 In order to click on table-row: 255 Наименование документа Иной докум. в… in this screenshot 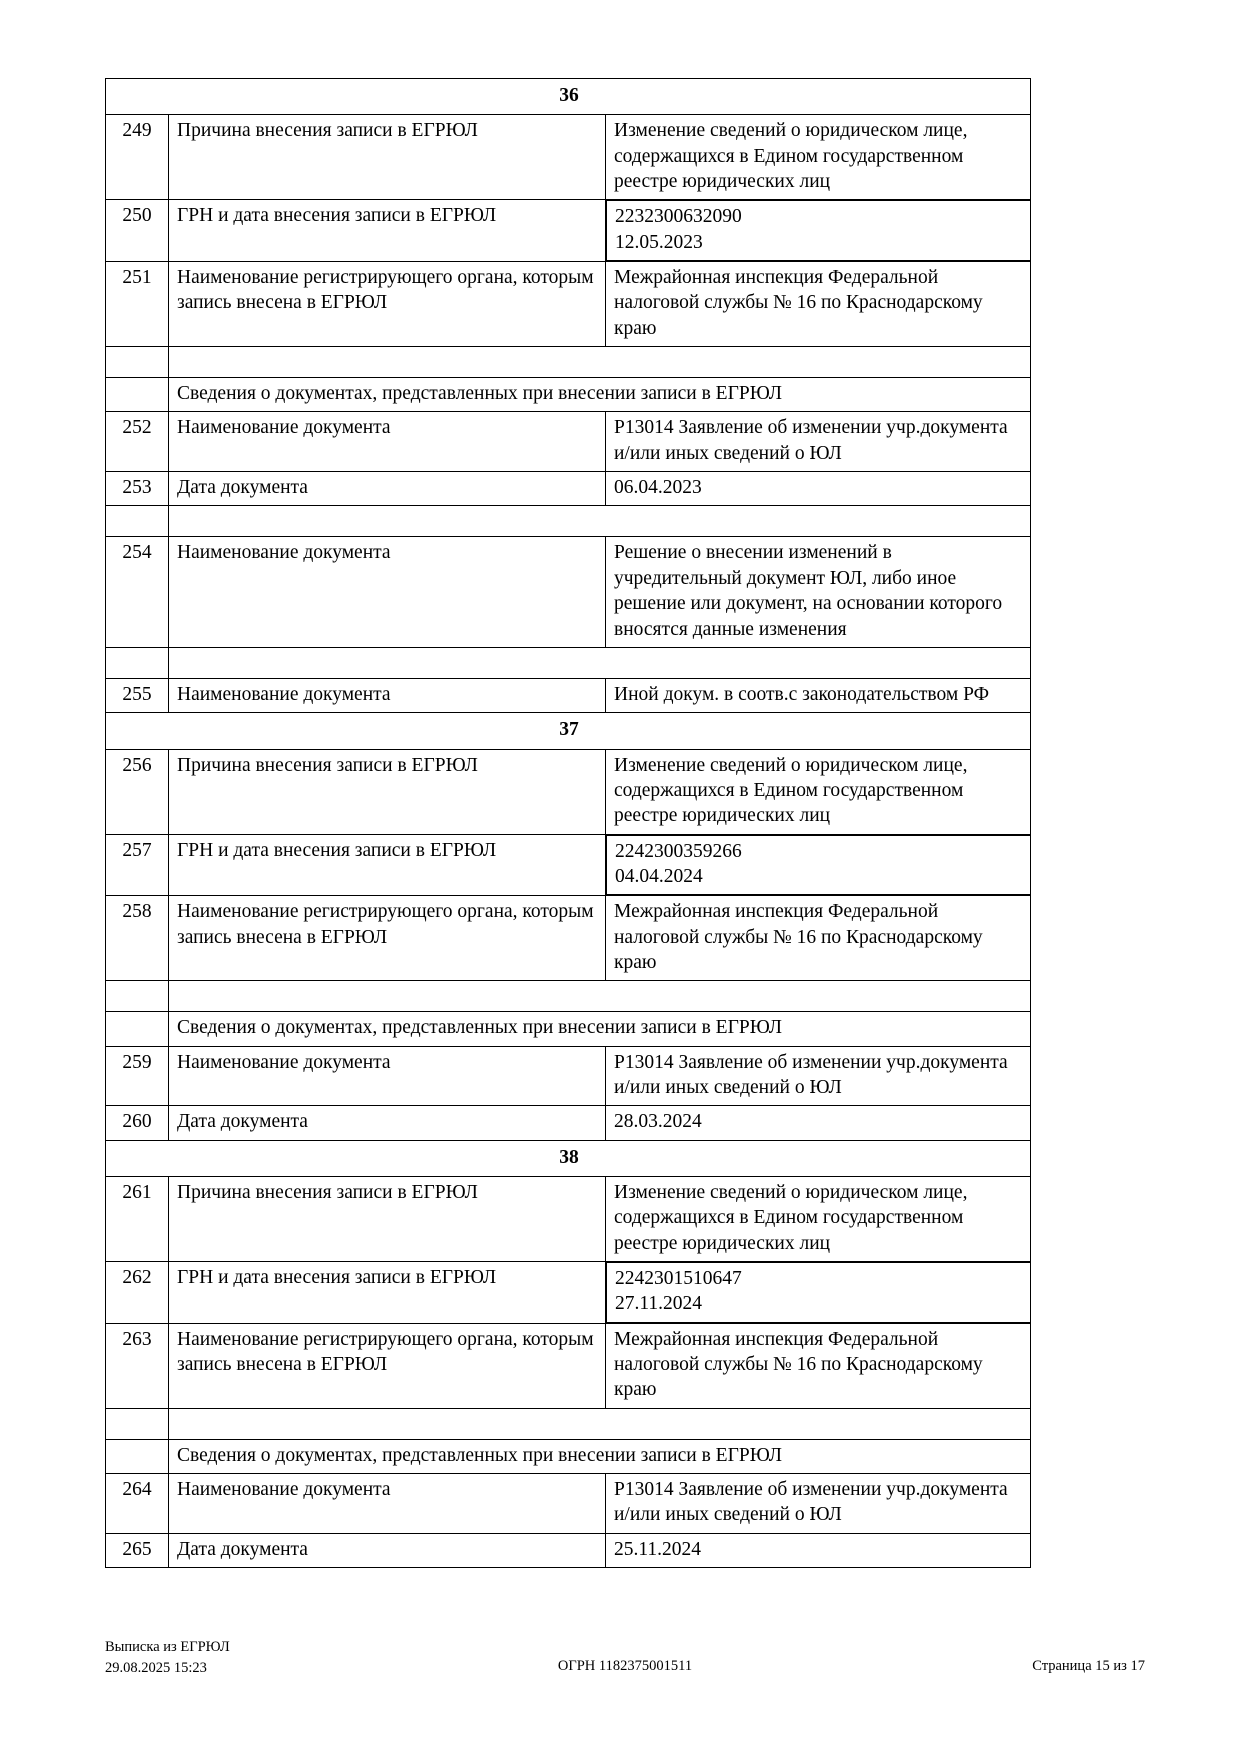, I will do `click(568, 695)`.